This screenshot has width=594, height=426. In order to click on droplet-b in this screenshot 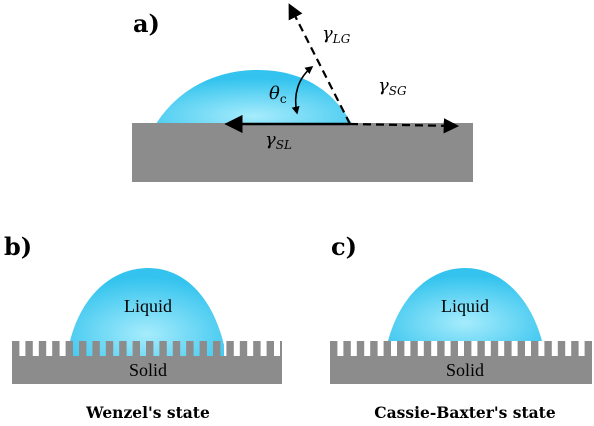, I will do `click(146, 312)`.